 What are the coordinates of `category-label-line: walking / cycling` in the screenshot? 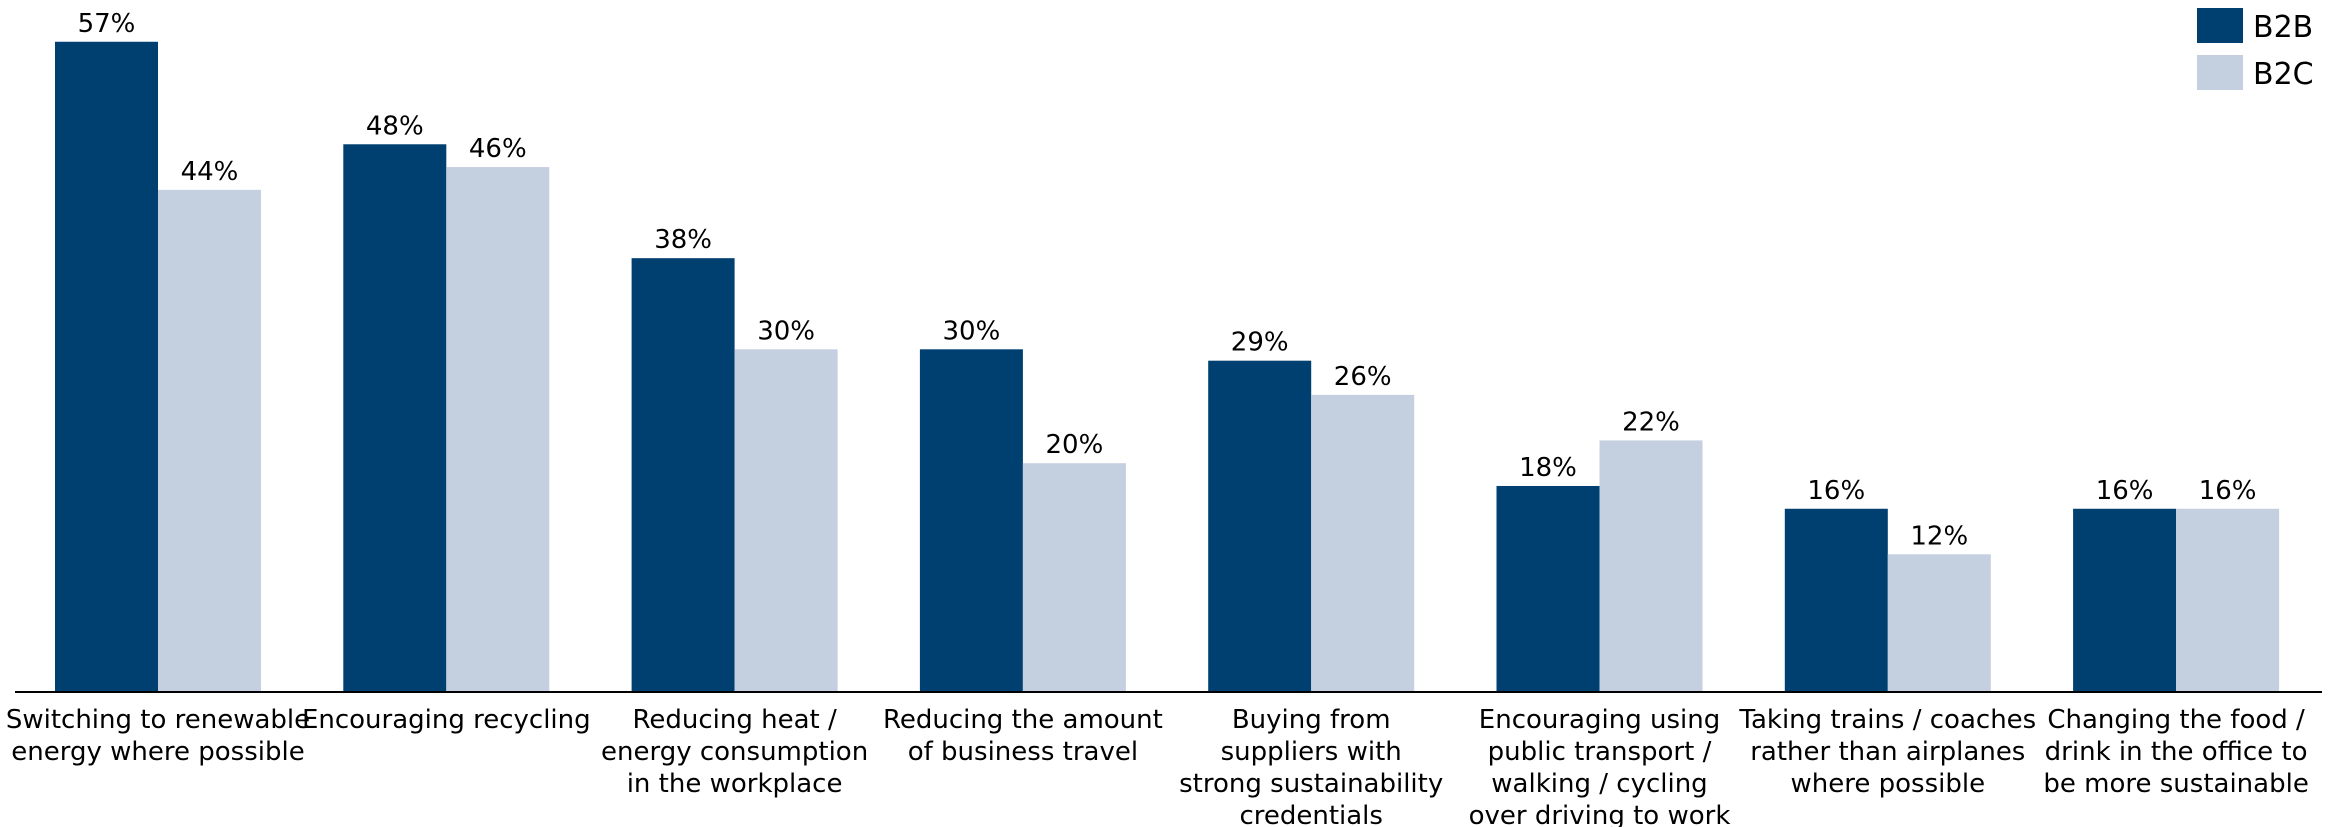 It's located at (1599, 784).